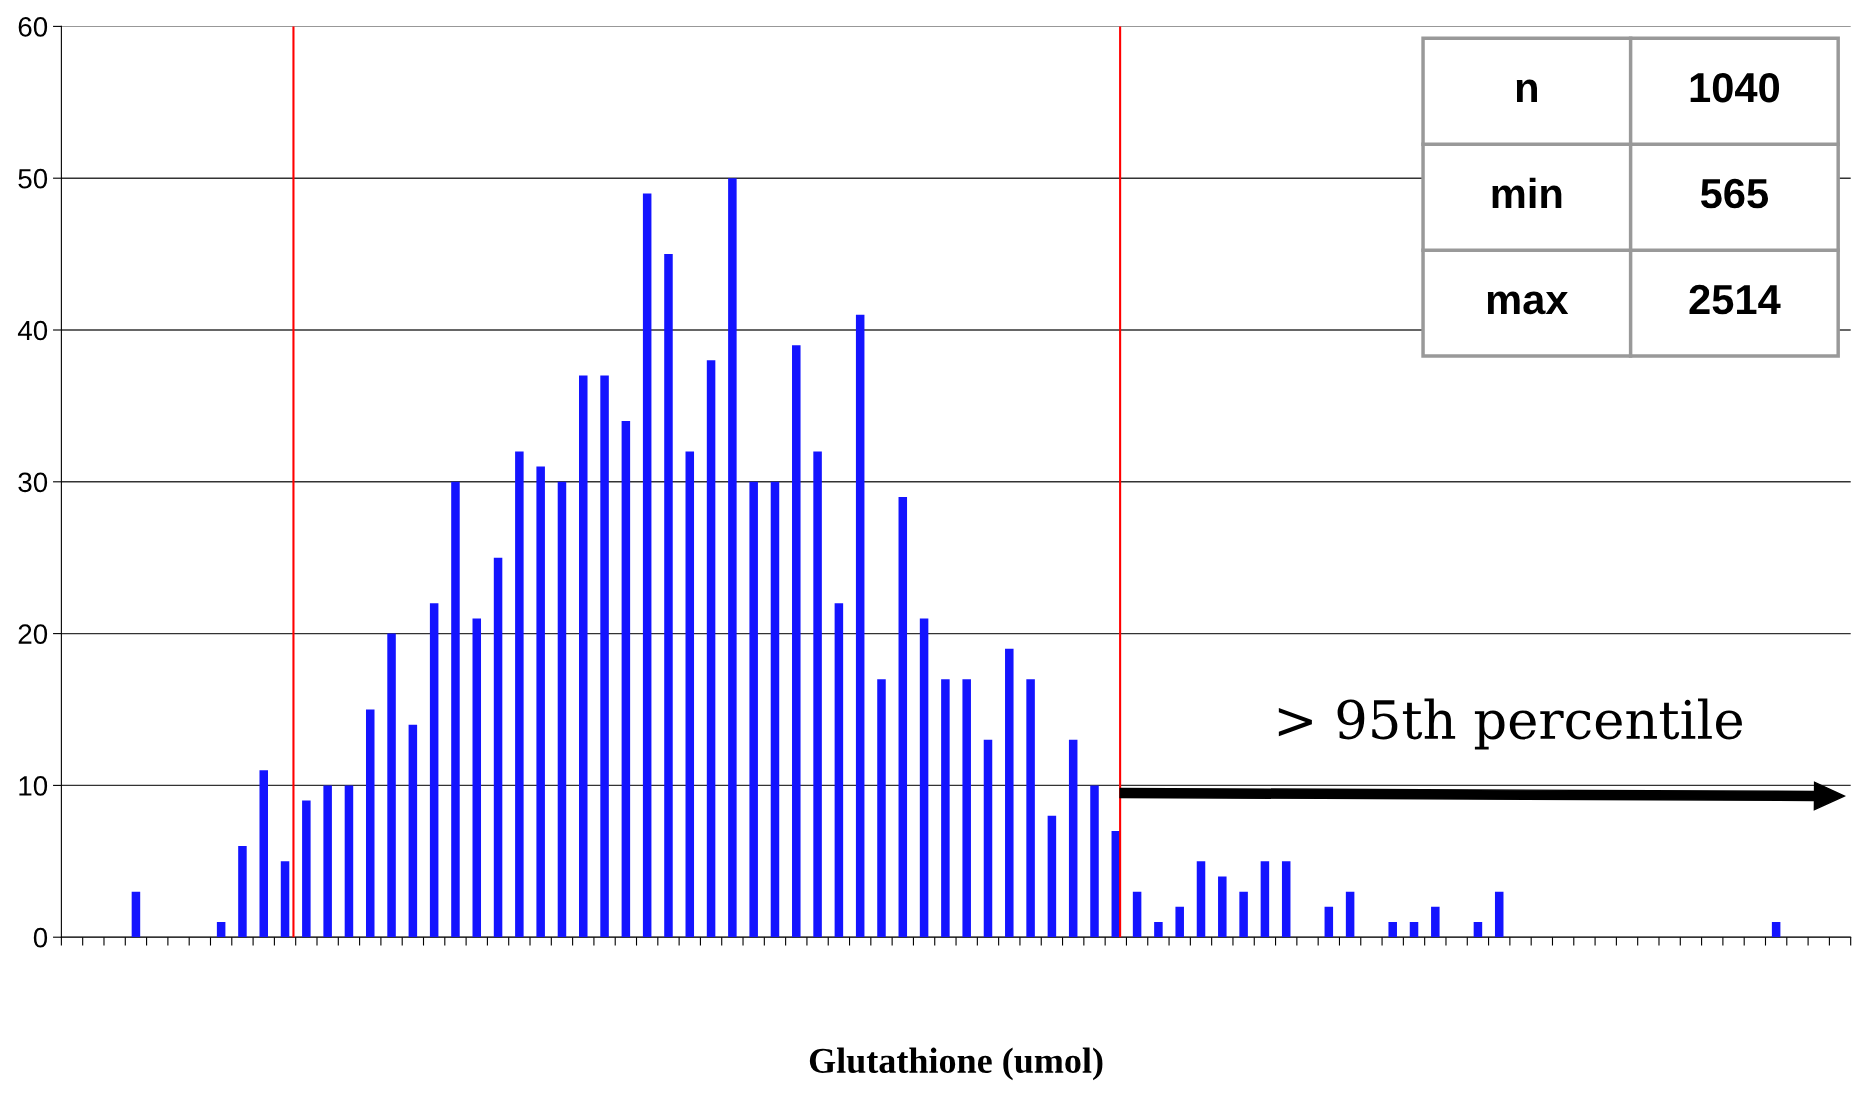 The image size is (1860, 1100). What do you see at coordinates (32, 330) in the screenshot?
I see `y-tick-label: 40` at bounding box center [32, 330].